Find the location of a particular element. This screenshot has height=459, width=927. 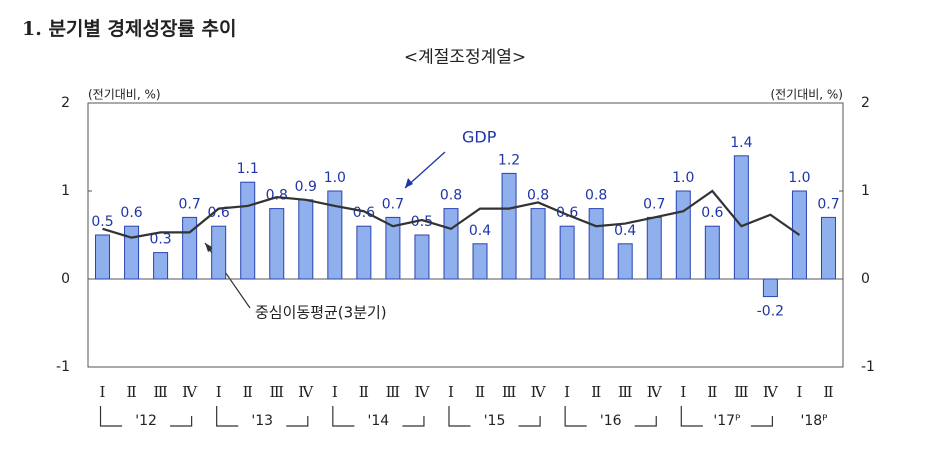

year-label: '12 is located at coordinates (146, 421).